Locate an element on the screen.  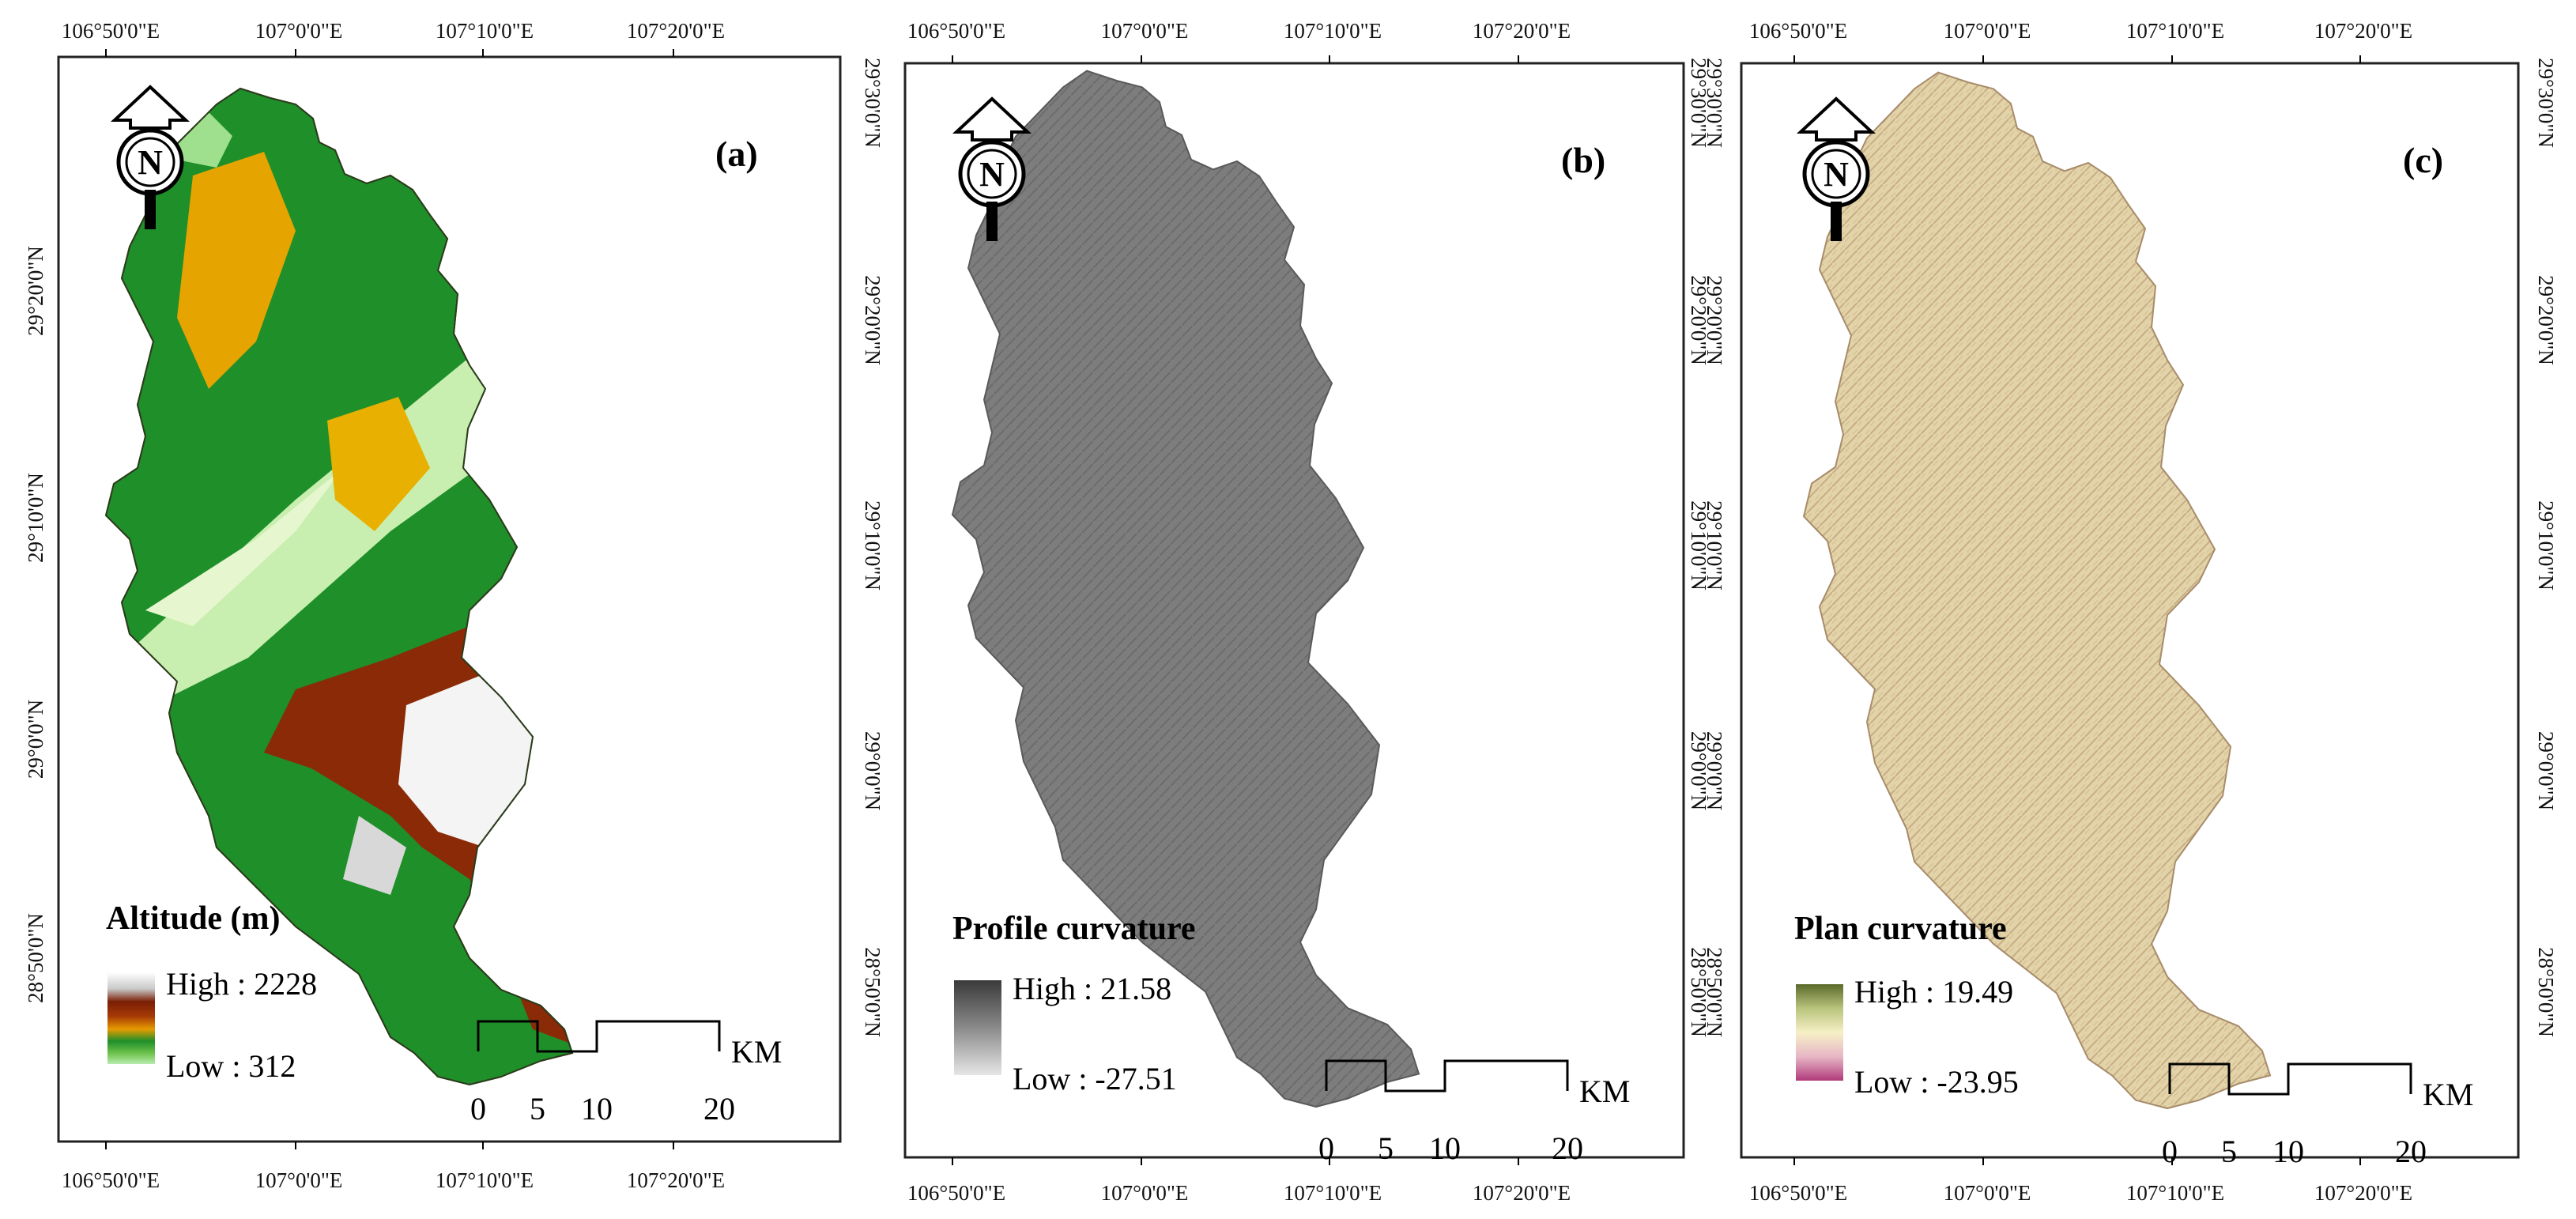
legend-high: High : 2228 is located at coordinates (241, 984).